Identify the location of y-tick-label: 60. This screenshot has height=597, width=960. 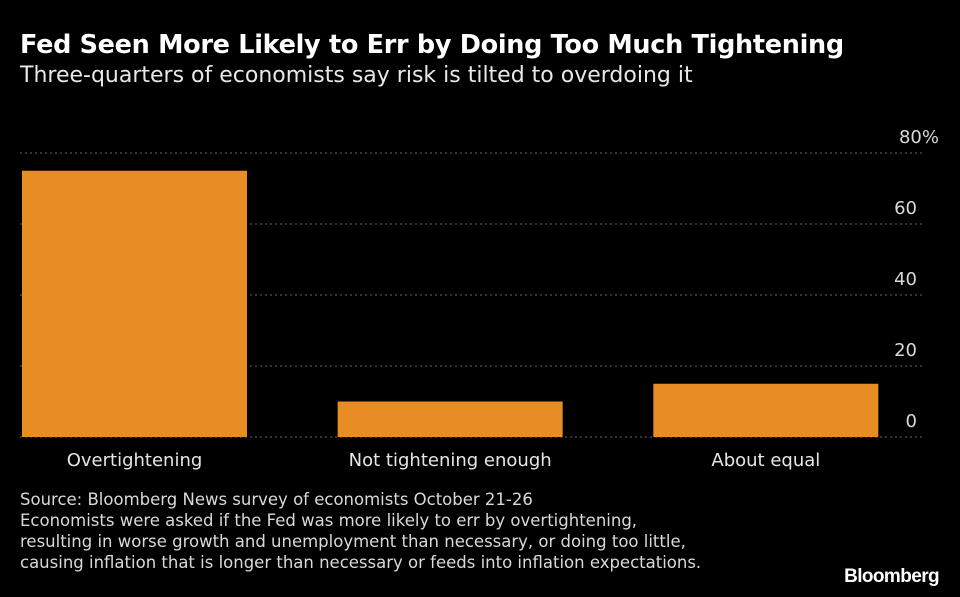
(905, 208).